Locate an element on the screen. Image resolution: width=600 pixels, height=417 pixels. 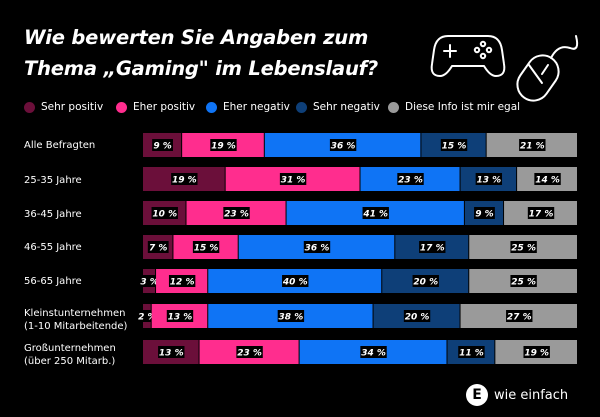
computer-mouse-icon is located at coordinates (547, 68).